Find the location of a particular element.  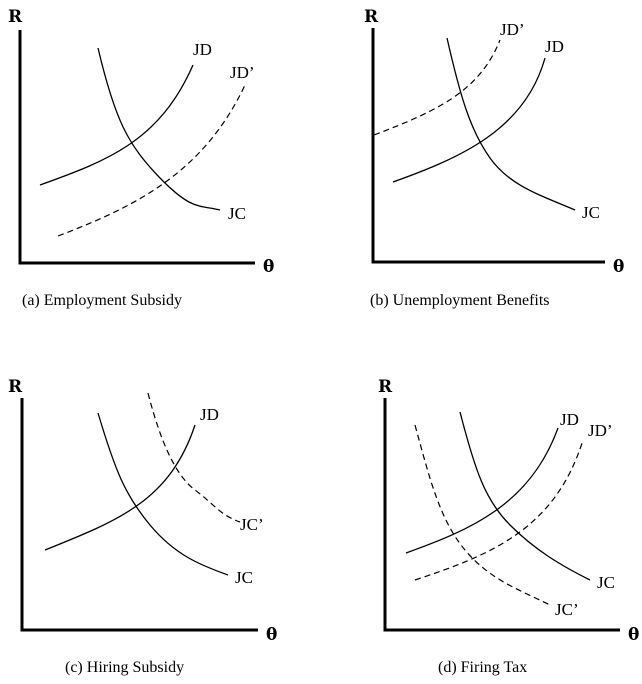

panel-a-y-axis-label: R is located at coordinates (15, 17).